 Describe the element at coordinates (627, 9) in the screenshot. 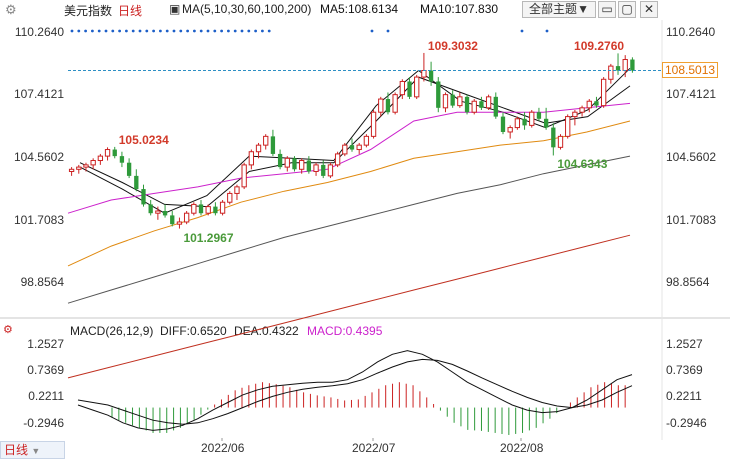

I see `restore-icon: ▢` at that location.